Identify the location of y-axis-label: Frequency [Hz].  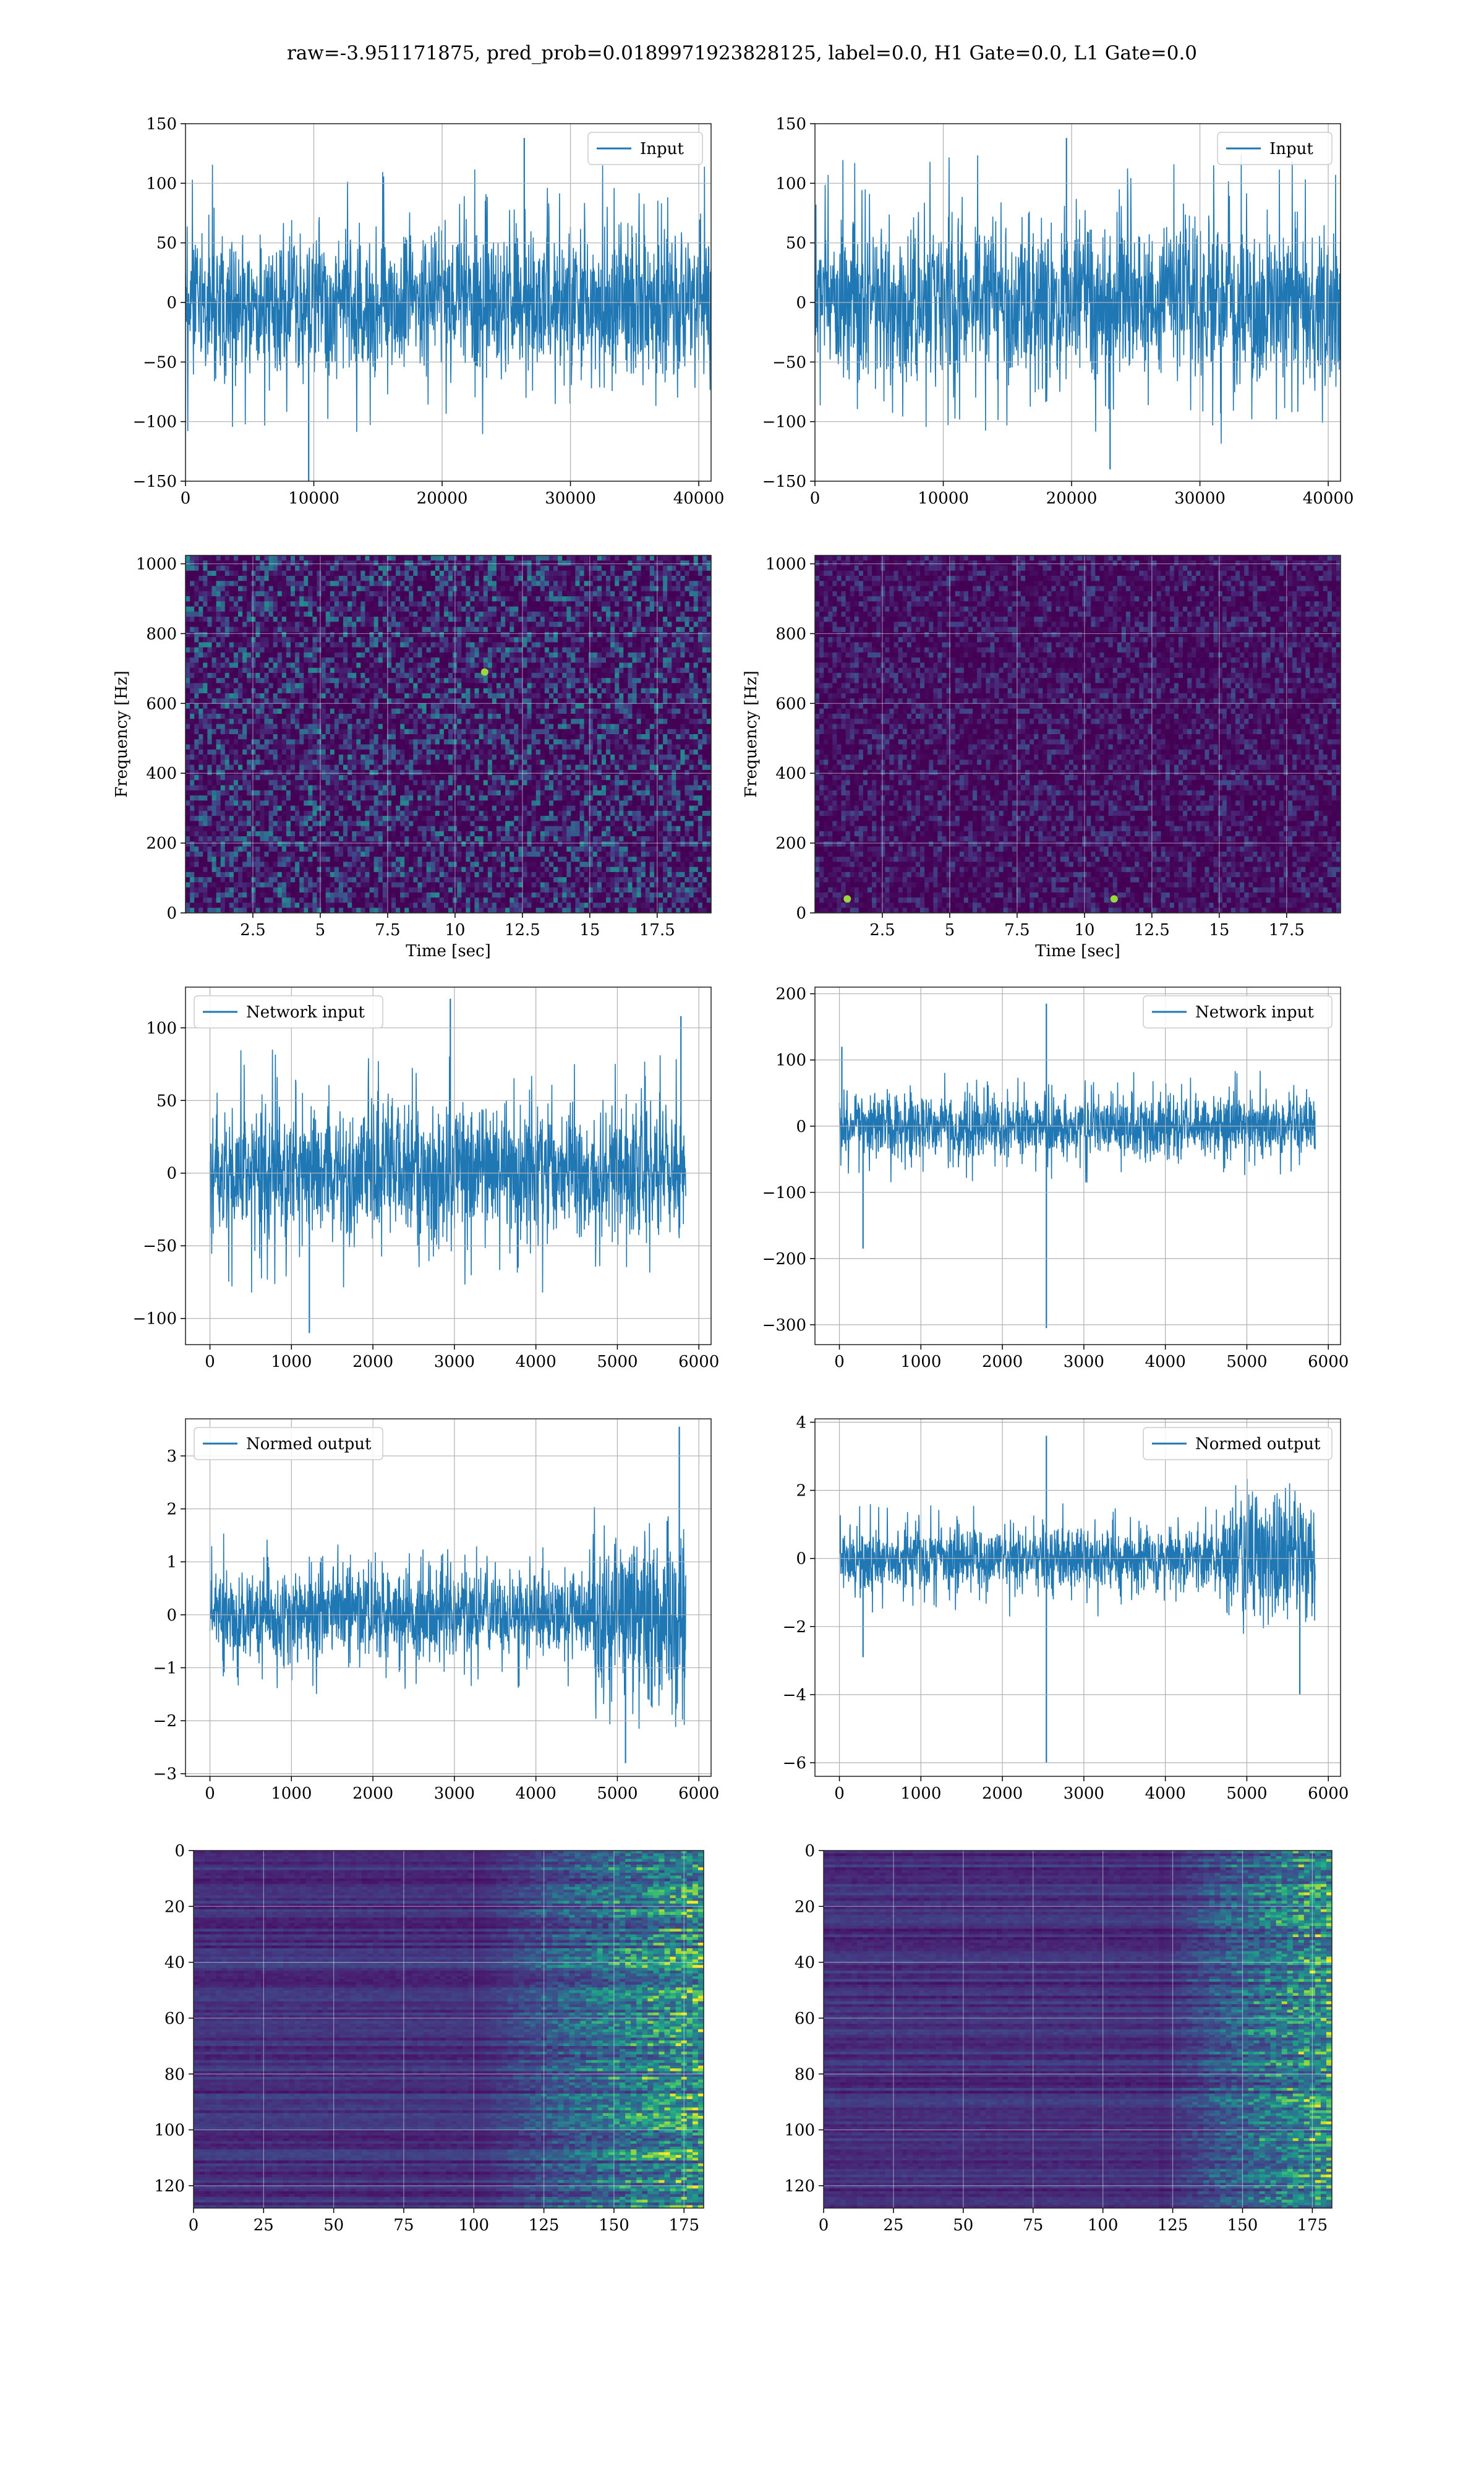
(751, 734).